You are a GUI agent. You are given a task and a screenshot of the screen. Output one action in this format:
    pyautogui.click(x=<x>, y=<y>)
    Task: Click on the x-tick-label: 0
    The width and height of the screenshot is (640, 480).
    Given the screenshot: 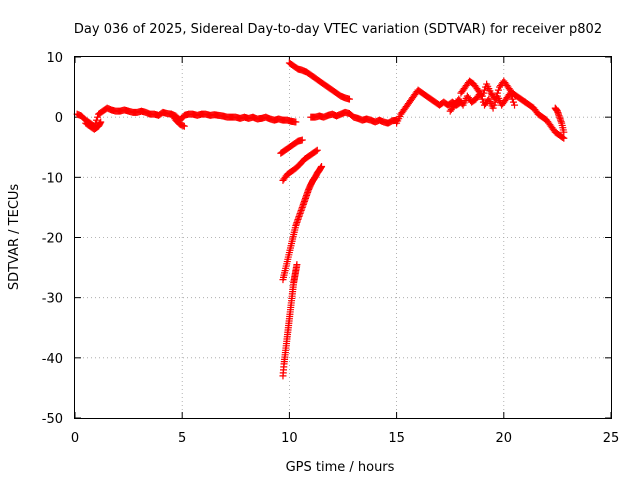 What is the action you would take?
    pyautogui.click(x=75, y=438)
    